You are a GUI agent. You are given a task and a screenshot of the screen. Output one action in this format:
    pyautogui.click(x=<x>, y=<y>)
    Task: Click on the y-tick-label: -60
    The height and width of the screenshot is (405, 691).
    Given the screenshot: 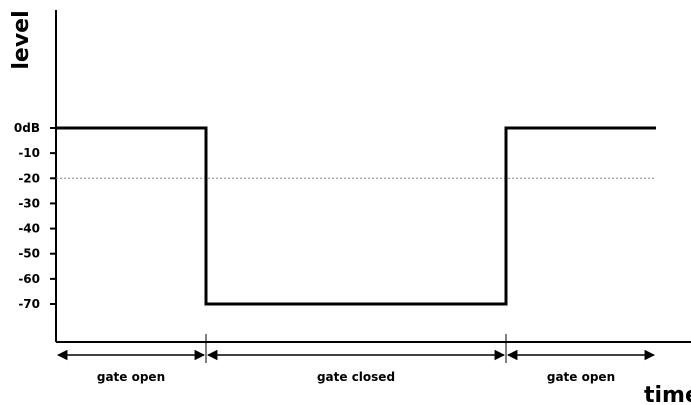 What is the action you would take?
    pyautogui.click(x=29, y=279)
    